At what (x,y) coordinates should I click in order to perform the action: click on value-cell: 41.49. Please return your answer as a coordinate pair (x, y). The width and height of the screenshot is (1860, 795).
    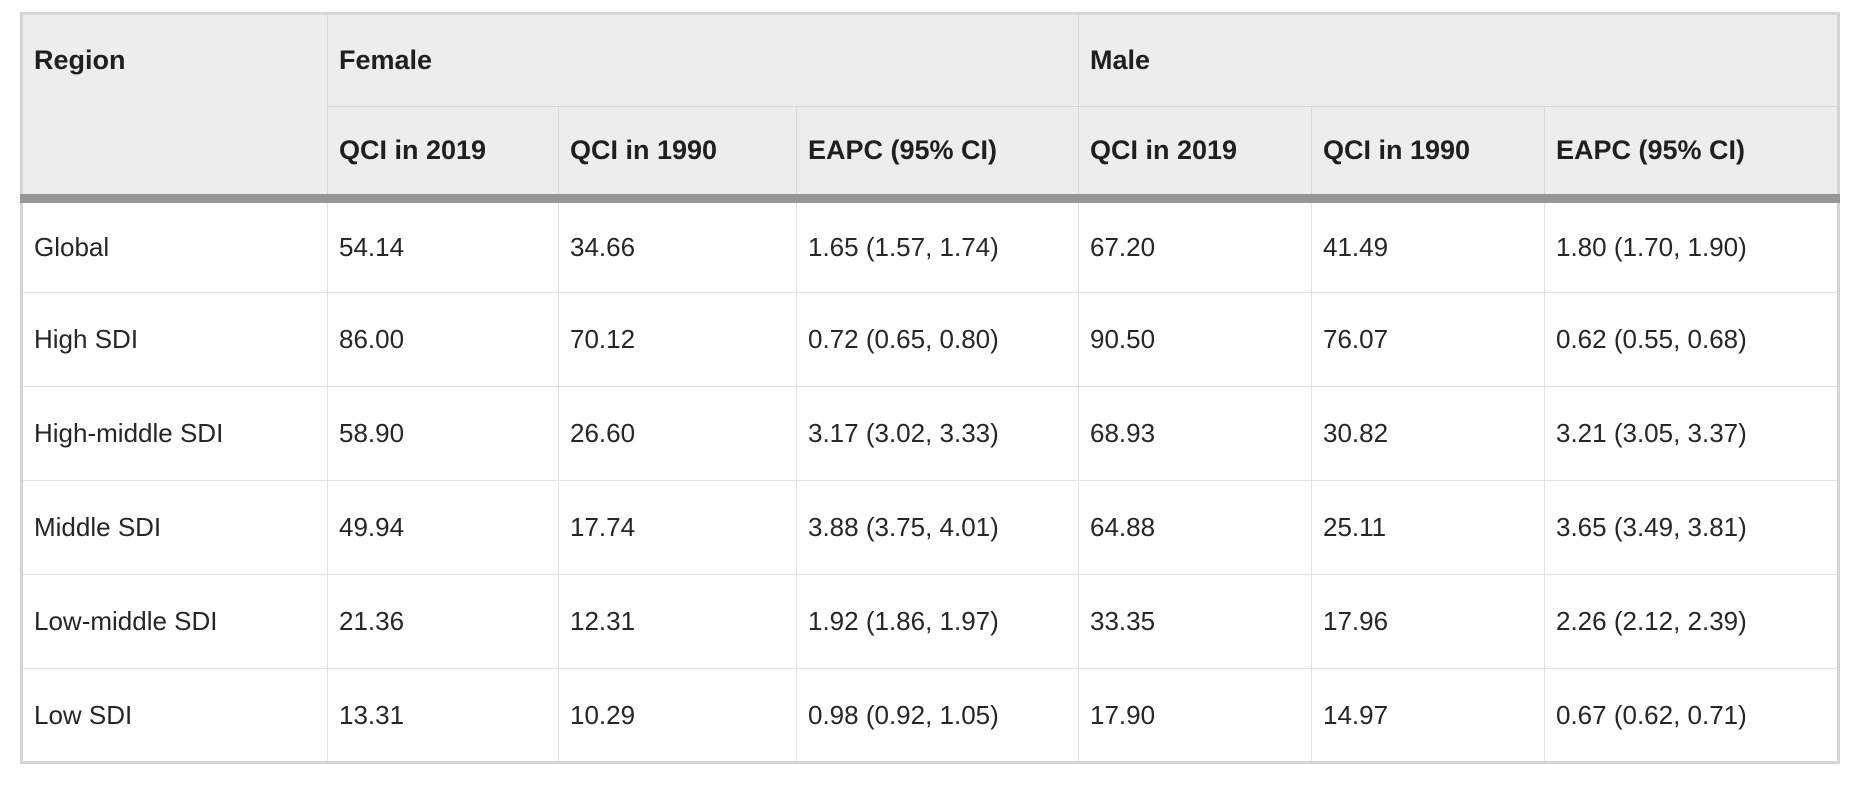
    Looking at the image, I should click on (1428, 245).